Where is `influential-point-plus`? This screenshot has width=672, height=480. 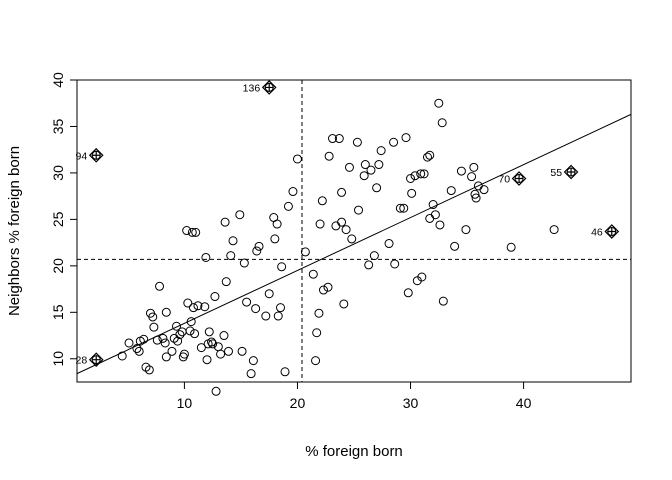 influential-point-plus is located at coordinates (269, 87).